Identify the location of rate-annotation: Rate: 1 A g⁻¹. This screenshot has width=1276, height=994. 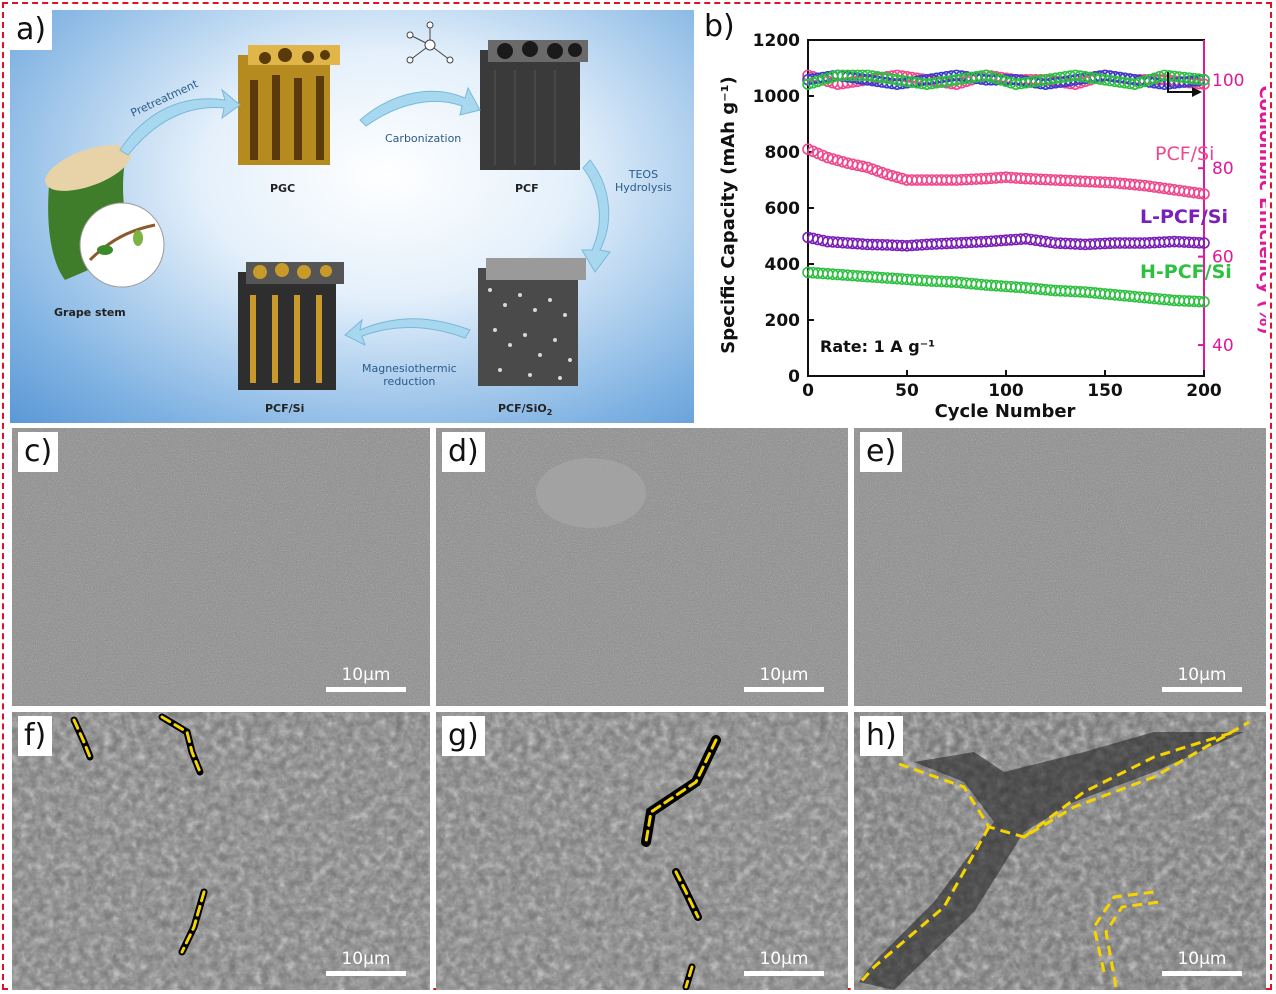
(877, 346).